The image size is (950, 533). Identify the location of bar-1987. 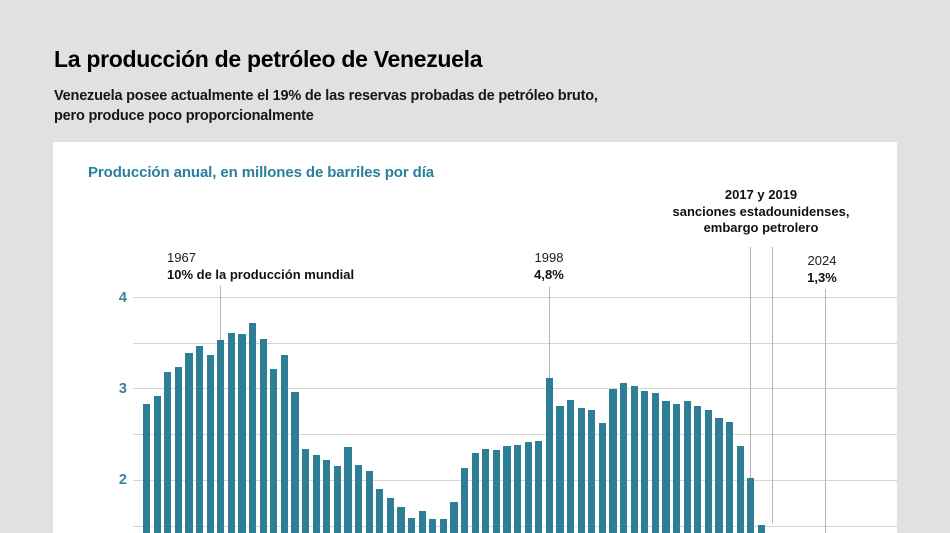
(433, 525).